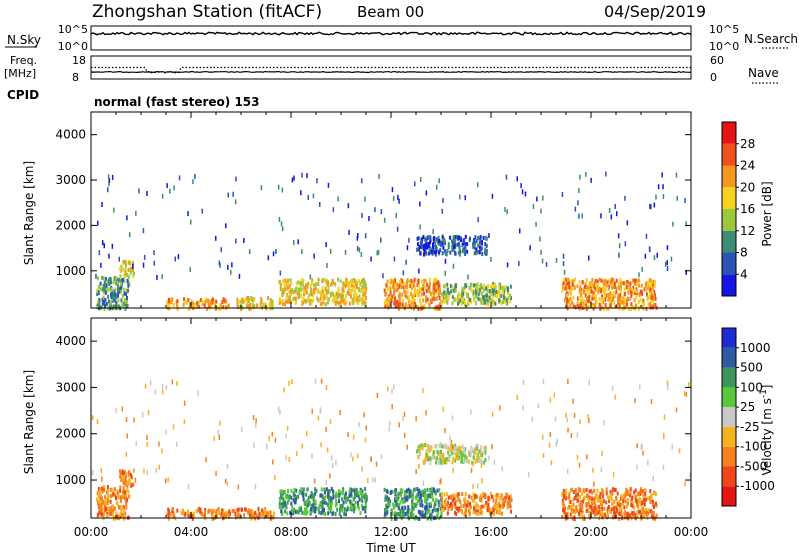 The width and height of the screenshot is (800, 554). What do you see at coordinates (729, 220) in the screenshot?
I see `colorbar-segment` at bounding box center [729, 220].